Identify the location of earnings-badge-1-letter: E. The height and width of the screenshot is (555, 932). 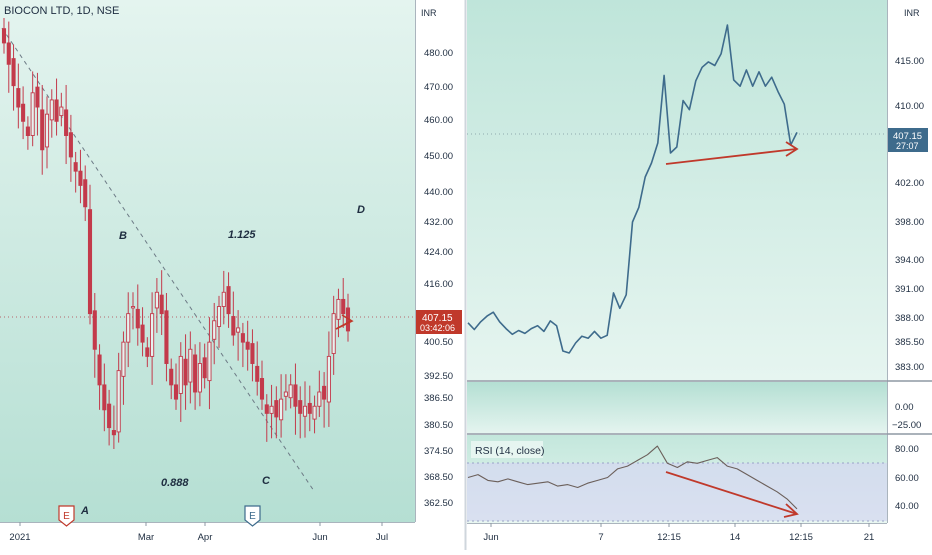
(66, 516).